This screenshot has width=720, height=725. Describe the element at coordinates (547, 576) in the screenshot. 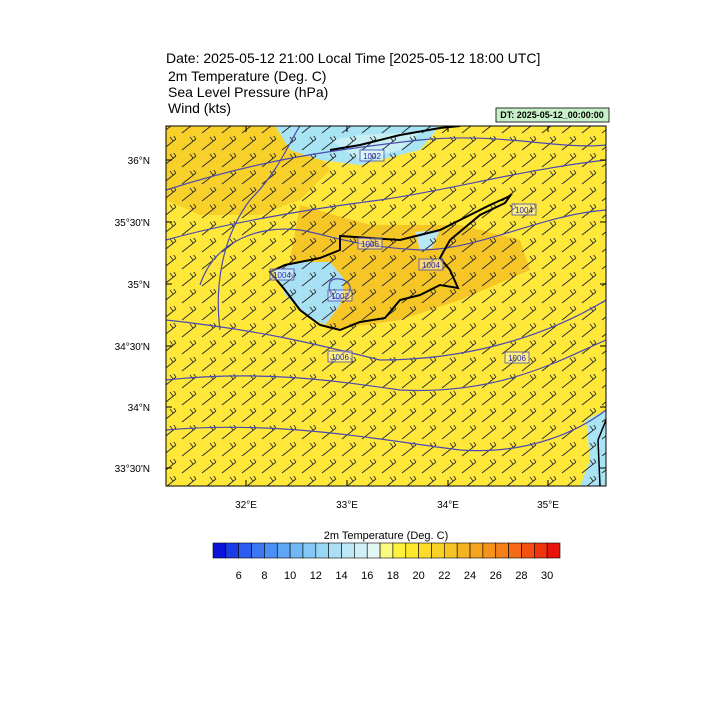

I see `colorbar-label: 30` at that location.